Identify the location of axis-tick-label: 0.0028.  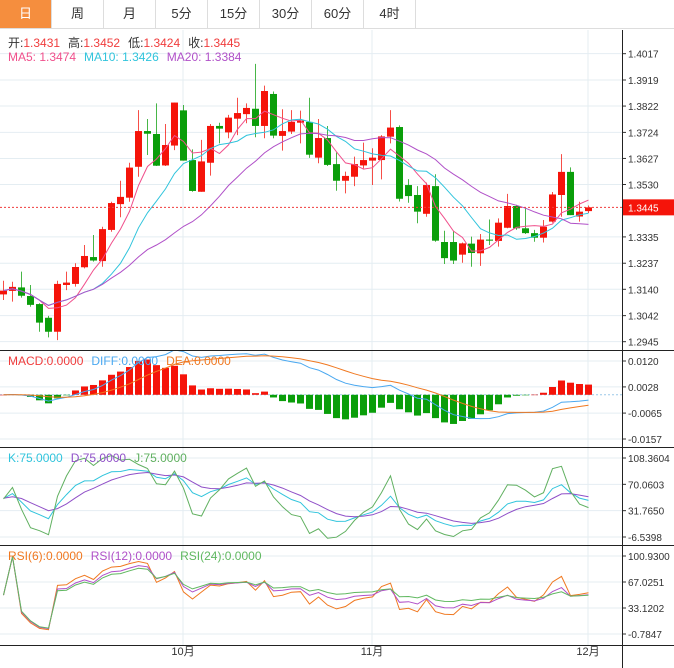
(643, 388).